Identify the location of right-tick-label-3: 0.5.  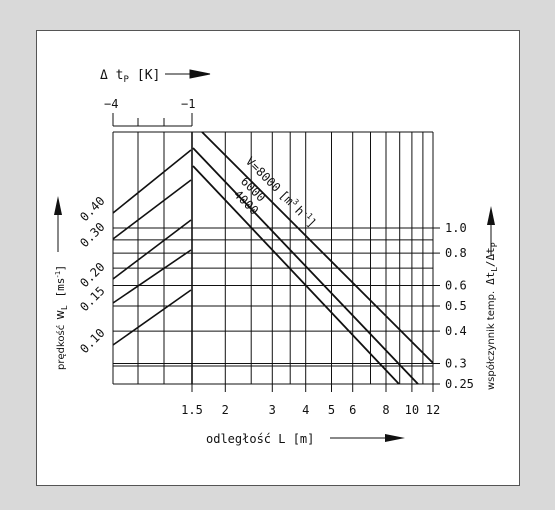
(456, 306).